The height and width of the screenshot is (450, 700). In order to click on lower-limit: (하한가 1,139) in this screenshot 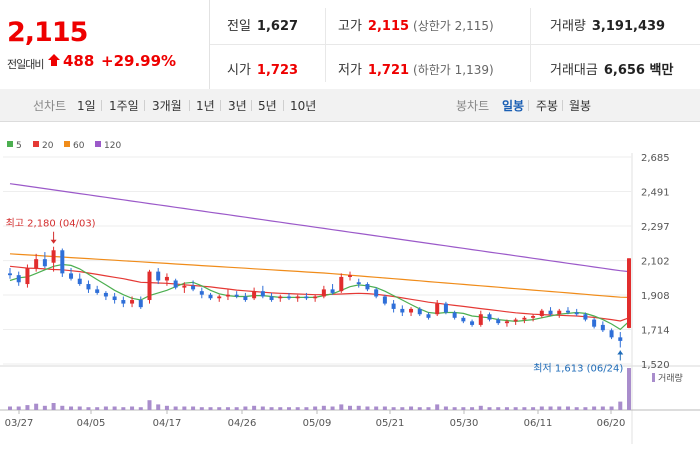, I will do `click(453, 70)`.